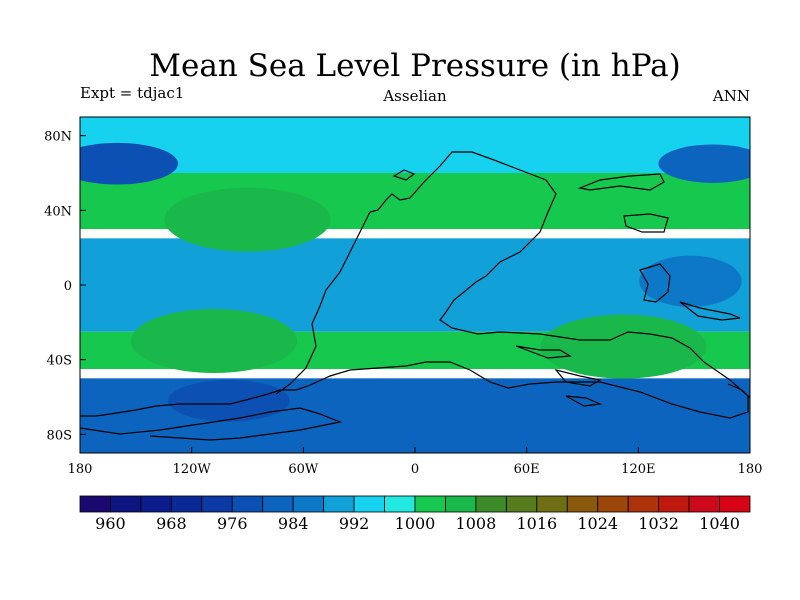 This screenshot has height=600, width=800. What do you see at coordinates (476, 523) in the screenshot?
I see `colorbar-label: 1008` at bounding box center [476, 523].